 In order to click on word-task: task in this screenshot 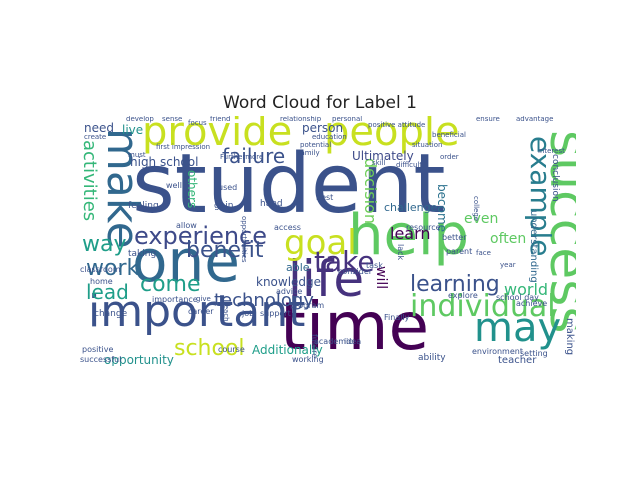, I will do `click(374, 265)`.